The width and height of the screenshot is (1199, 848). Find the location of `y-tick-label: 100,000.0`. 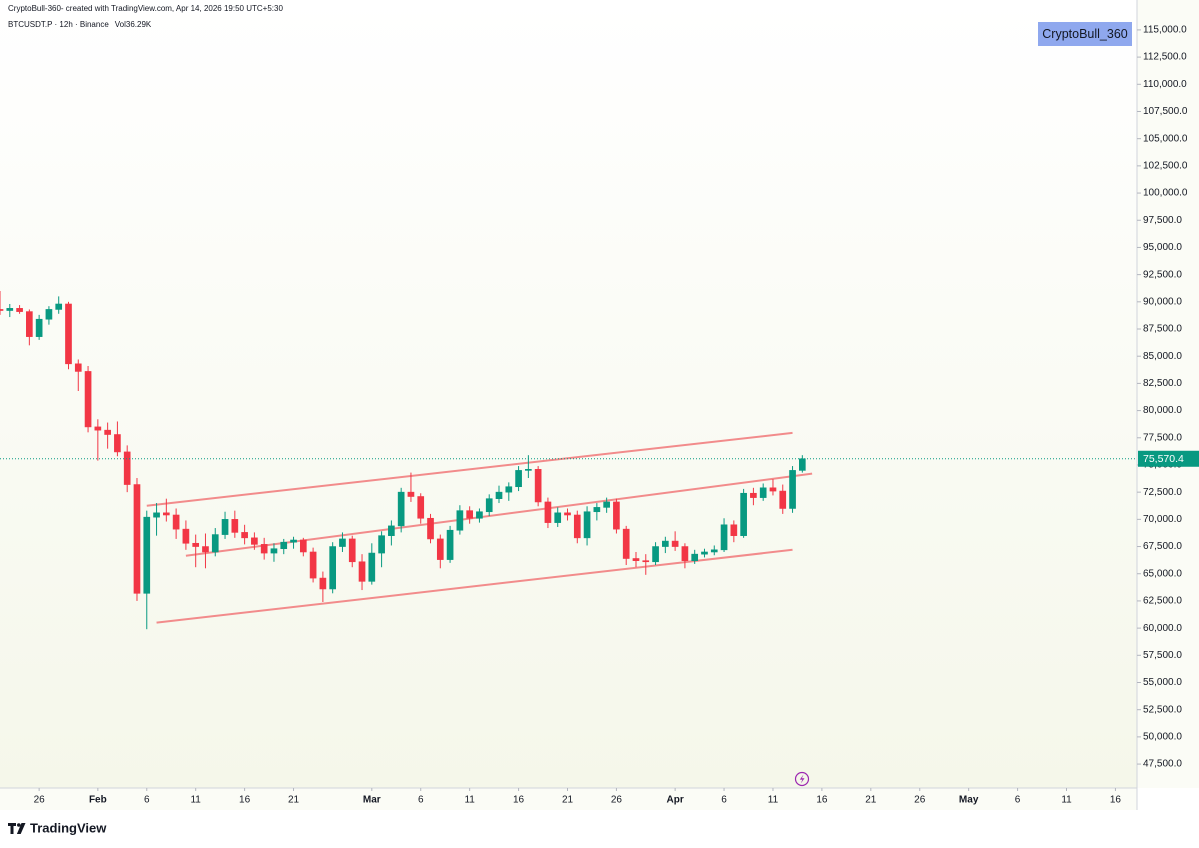

y-tick-label: 100,000.0 is located at coordinates (1165, 193).